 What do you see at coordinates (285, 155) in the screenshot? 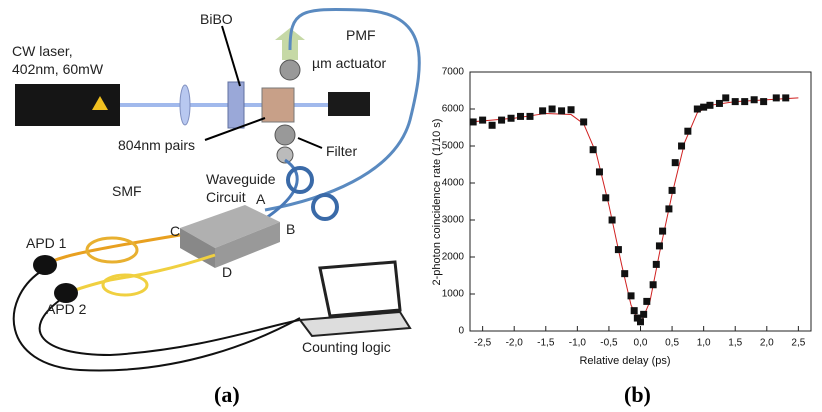
I see `fiber-coupler` at bounding box center [285, 155].